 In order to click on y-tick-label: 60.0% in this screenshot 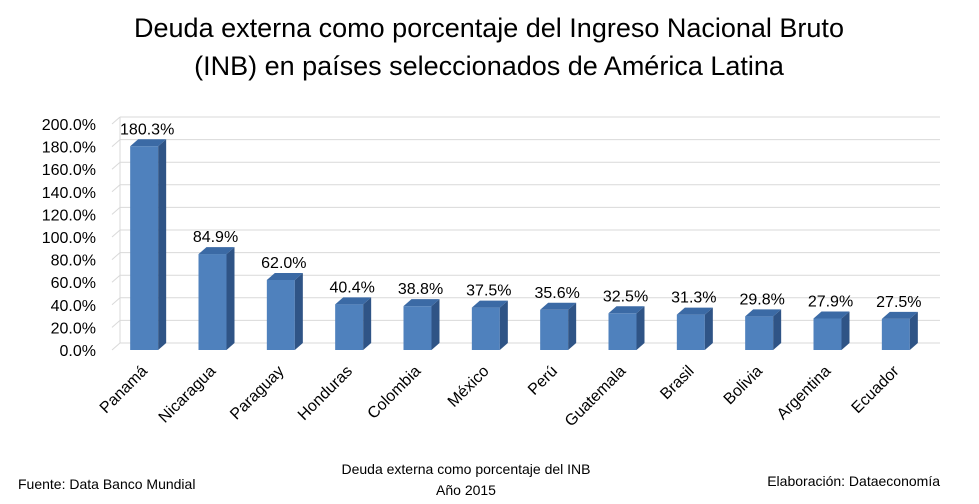, I will do `click(73, 283)`.